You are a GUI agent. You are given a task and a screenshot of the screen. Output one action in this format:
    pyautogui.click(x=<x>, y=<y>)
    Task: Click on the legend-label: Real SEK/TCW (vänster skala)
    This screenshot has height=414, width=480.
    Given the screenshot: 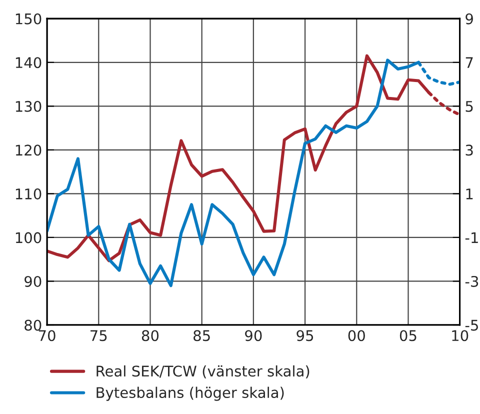 What is the action you would take?
    pyautogui.click(x=203, y=371)
    